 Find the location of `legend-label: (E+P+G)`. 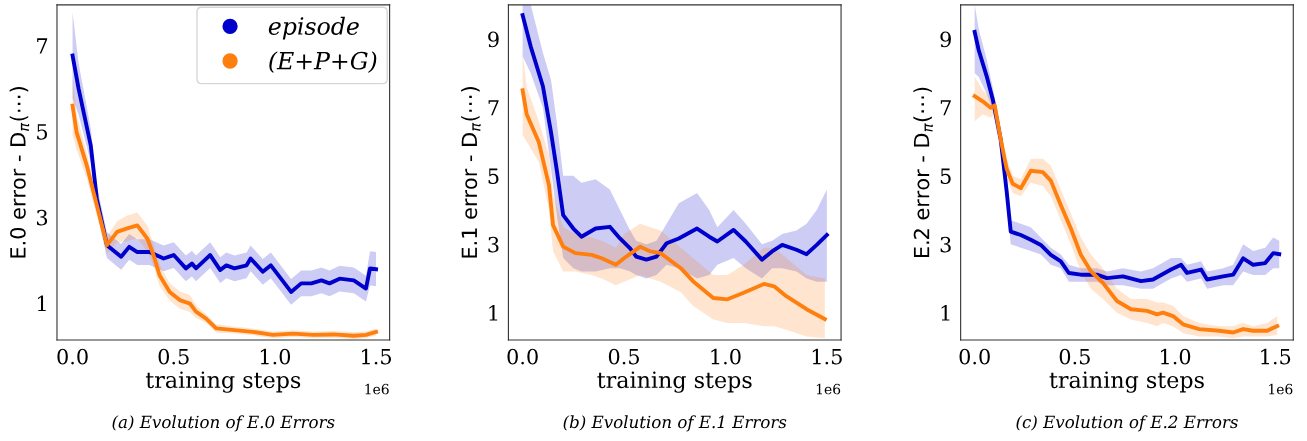

legend-label: (E+P+G) is located at coordinates (323, 62).